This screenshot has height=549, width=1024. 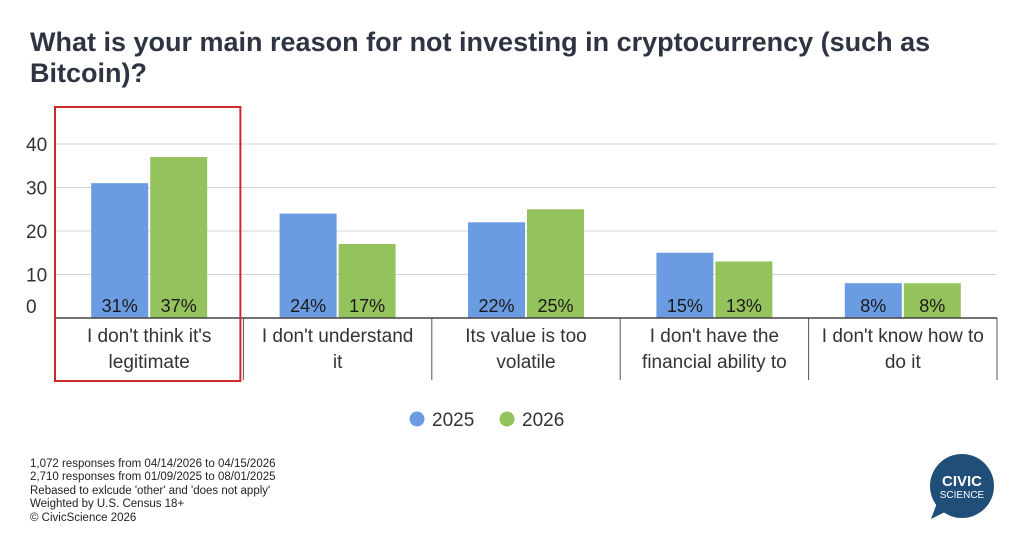 What do you see at coordinates (36, 189) in the screenshot?
I see `y-tick-label: 30` at bounding box center [36, 189].